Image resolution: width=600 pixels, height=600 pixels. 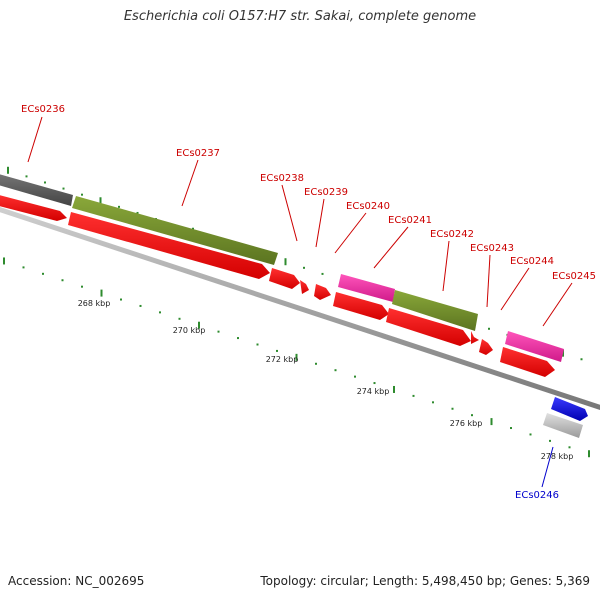 I want to click on feature-ecs0243-b, so click(x=475, y=337).